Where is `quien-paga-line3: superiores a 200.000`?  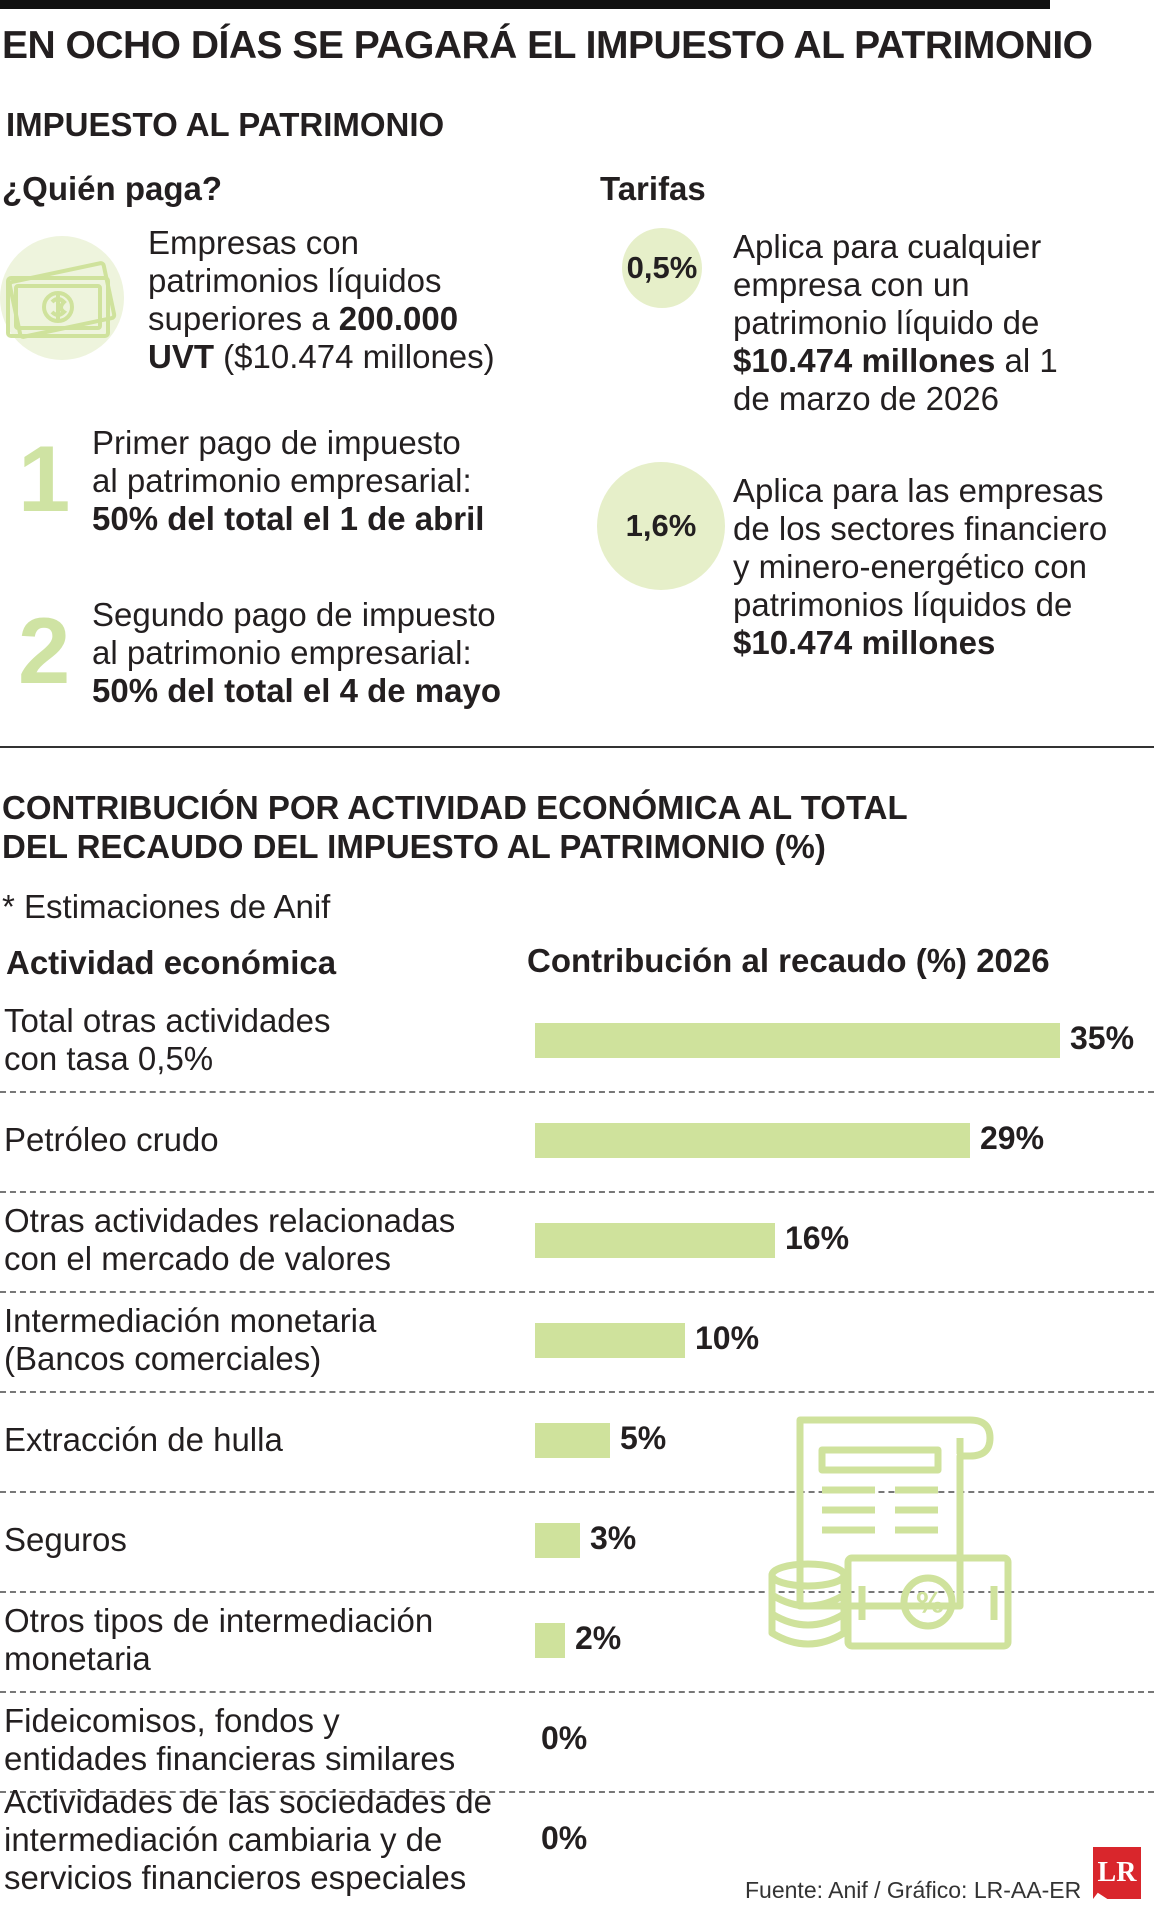
quien-paga-line3: superiores a 200.000 is located at coordinates (303, 319).